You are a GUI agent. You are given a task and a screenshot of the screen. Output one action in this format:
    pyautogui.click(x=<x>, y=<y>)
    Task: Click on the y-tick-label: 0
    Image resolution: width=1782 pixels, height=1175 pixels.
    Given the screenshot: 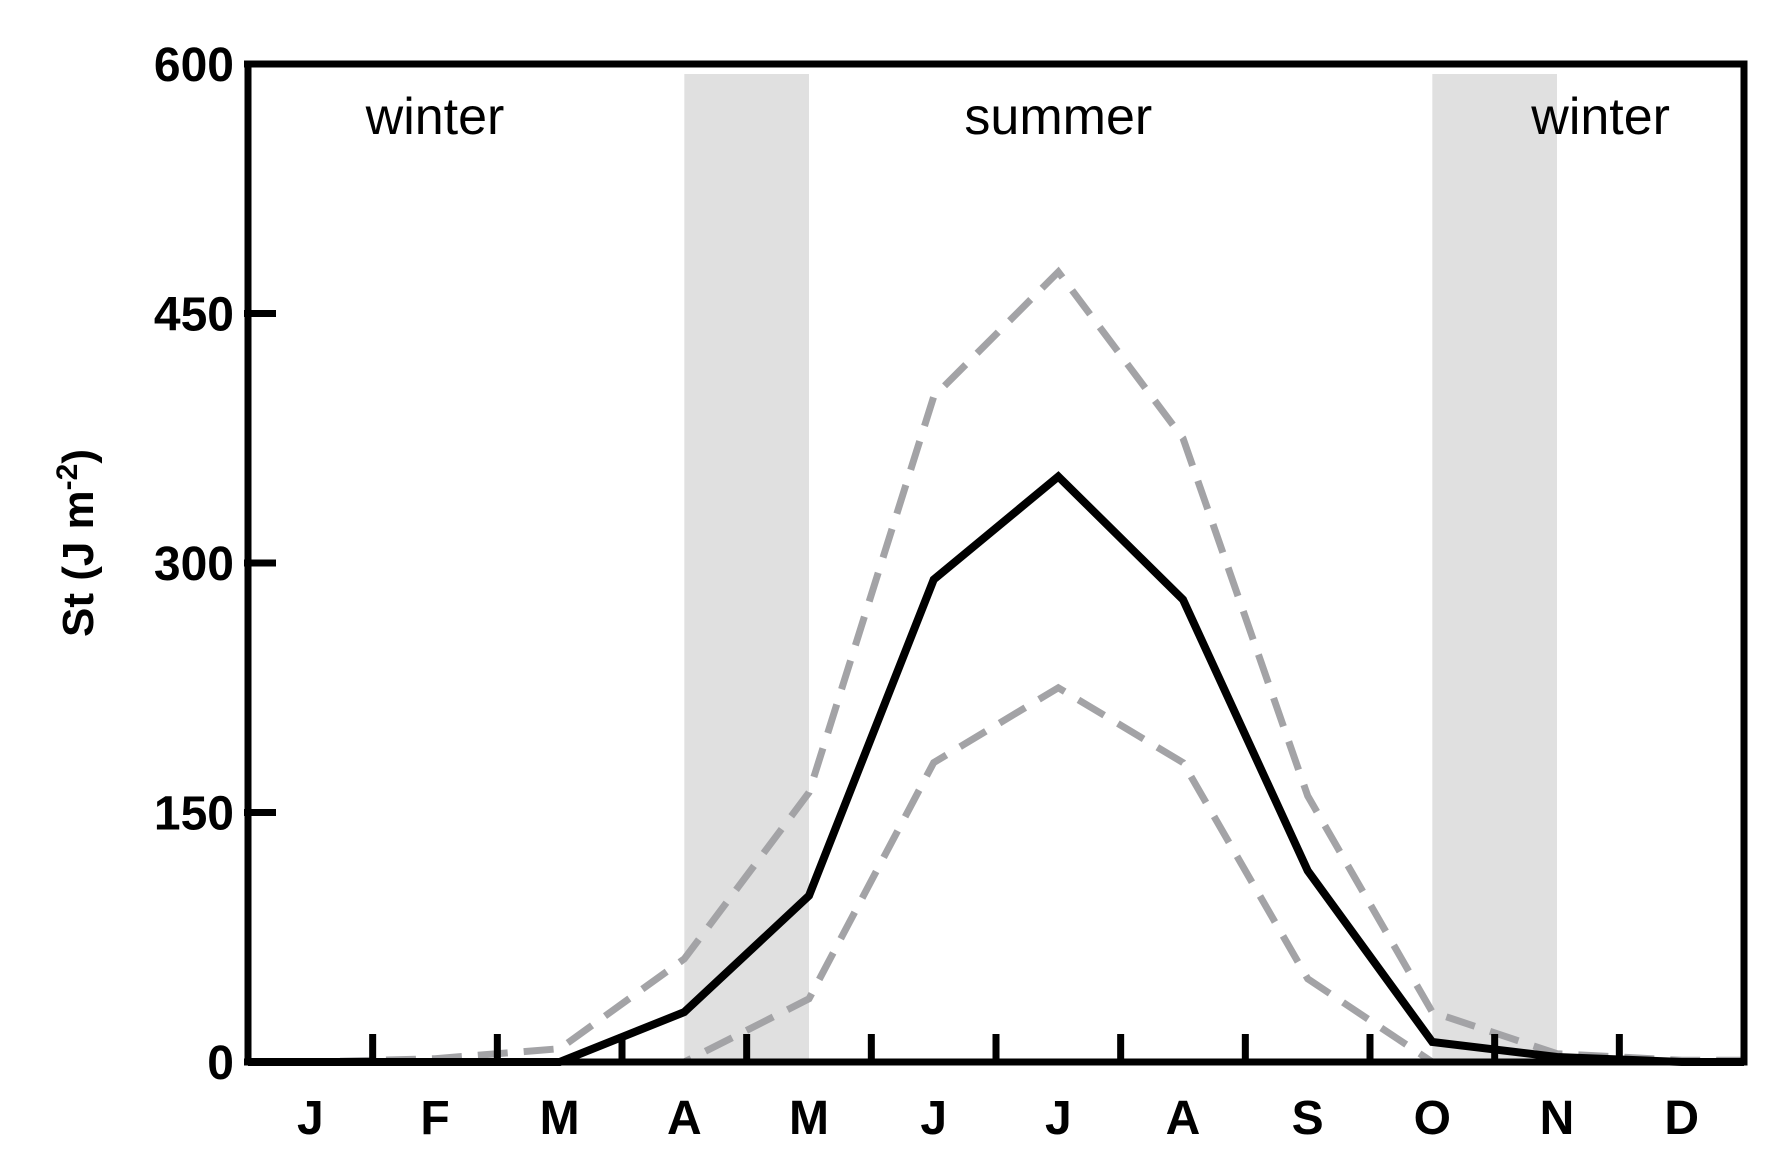 What is the action you would take?
    pyautogui.click(x=220, y=1063)
    